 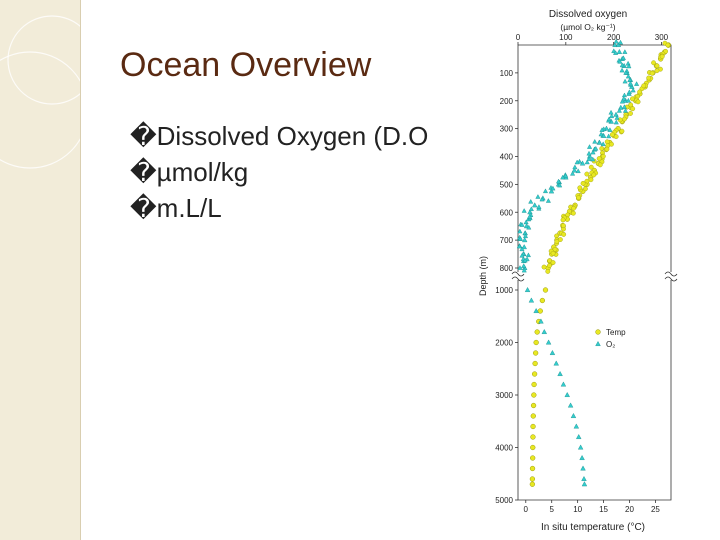 I want to click on temperature-axis-title: In situ temperature (°C), so click(x=593, y=527).